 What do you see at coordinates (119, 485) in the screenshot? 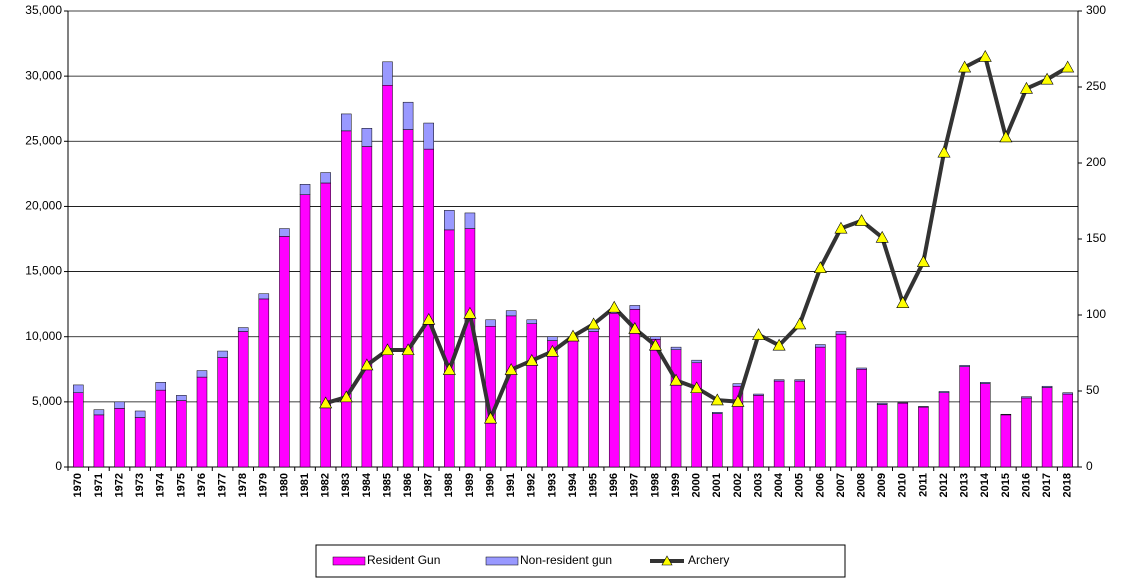
I see `x-tick-label: 1972` at bounding box center [119, 485].